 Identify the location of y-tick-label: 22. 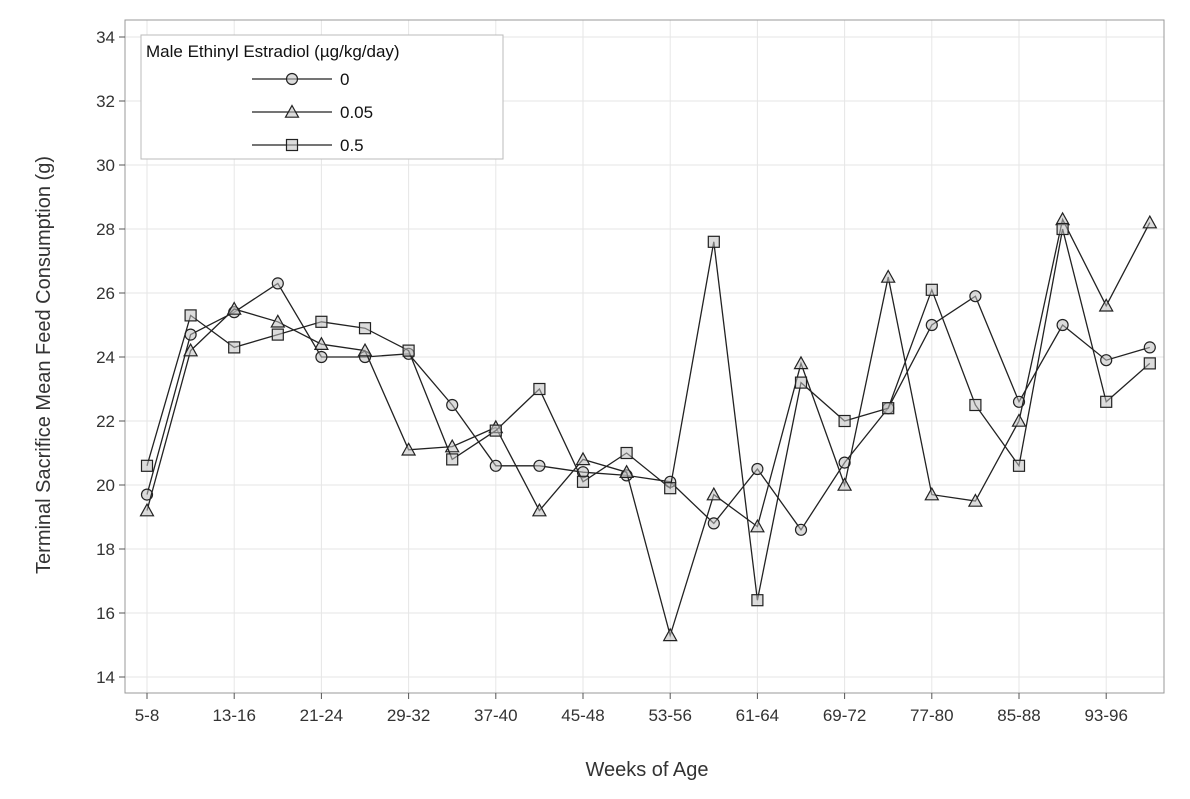
(105, 421).